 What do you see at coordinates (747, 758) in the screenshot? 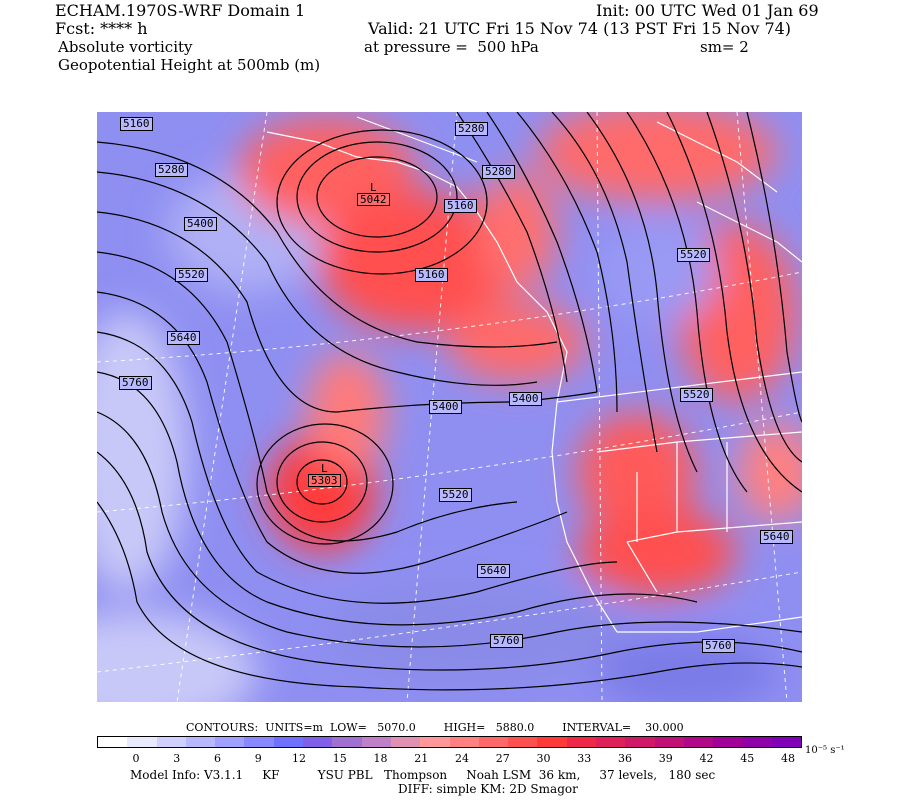
I see `colorbar-tick-label: 45` at bounding box center [747, 758].